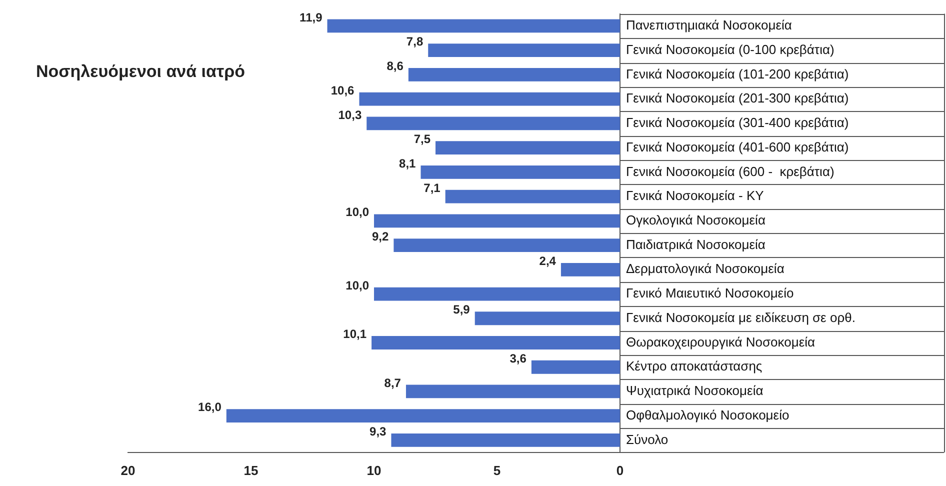 The image size is (946, 486). Describe the element at coordinates (422, 139) in the screenshot. I see `data-label: 7,5` at that location.